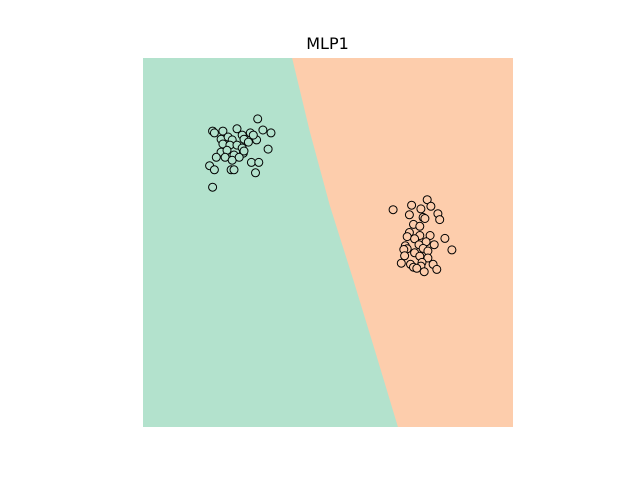 The image size is (640, 480). Describe the element at coordinates (327, 43) in the screenshot. I see `chart-title: MLP1` at that location.